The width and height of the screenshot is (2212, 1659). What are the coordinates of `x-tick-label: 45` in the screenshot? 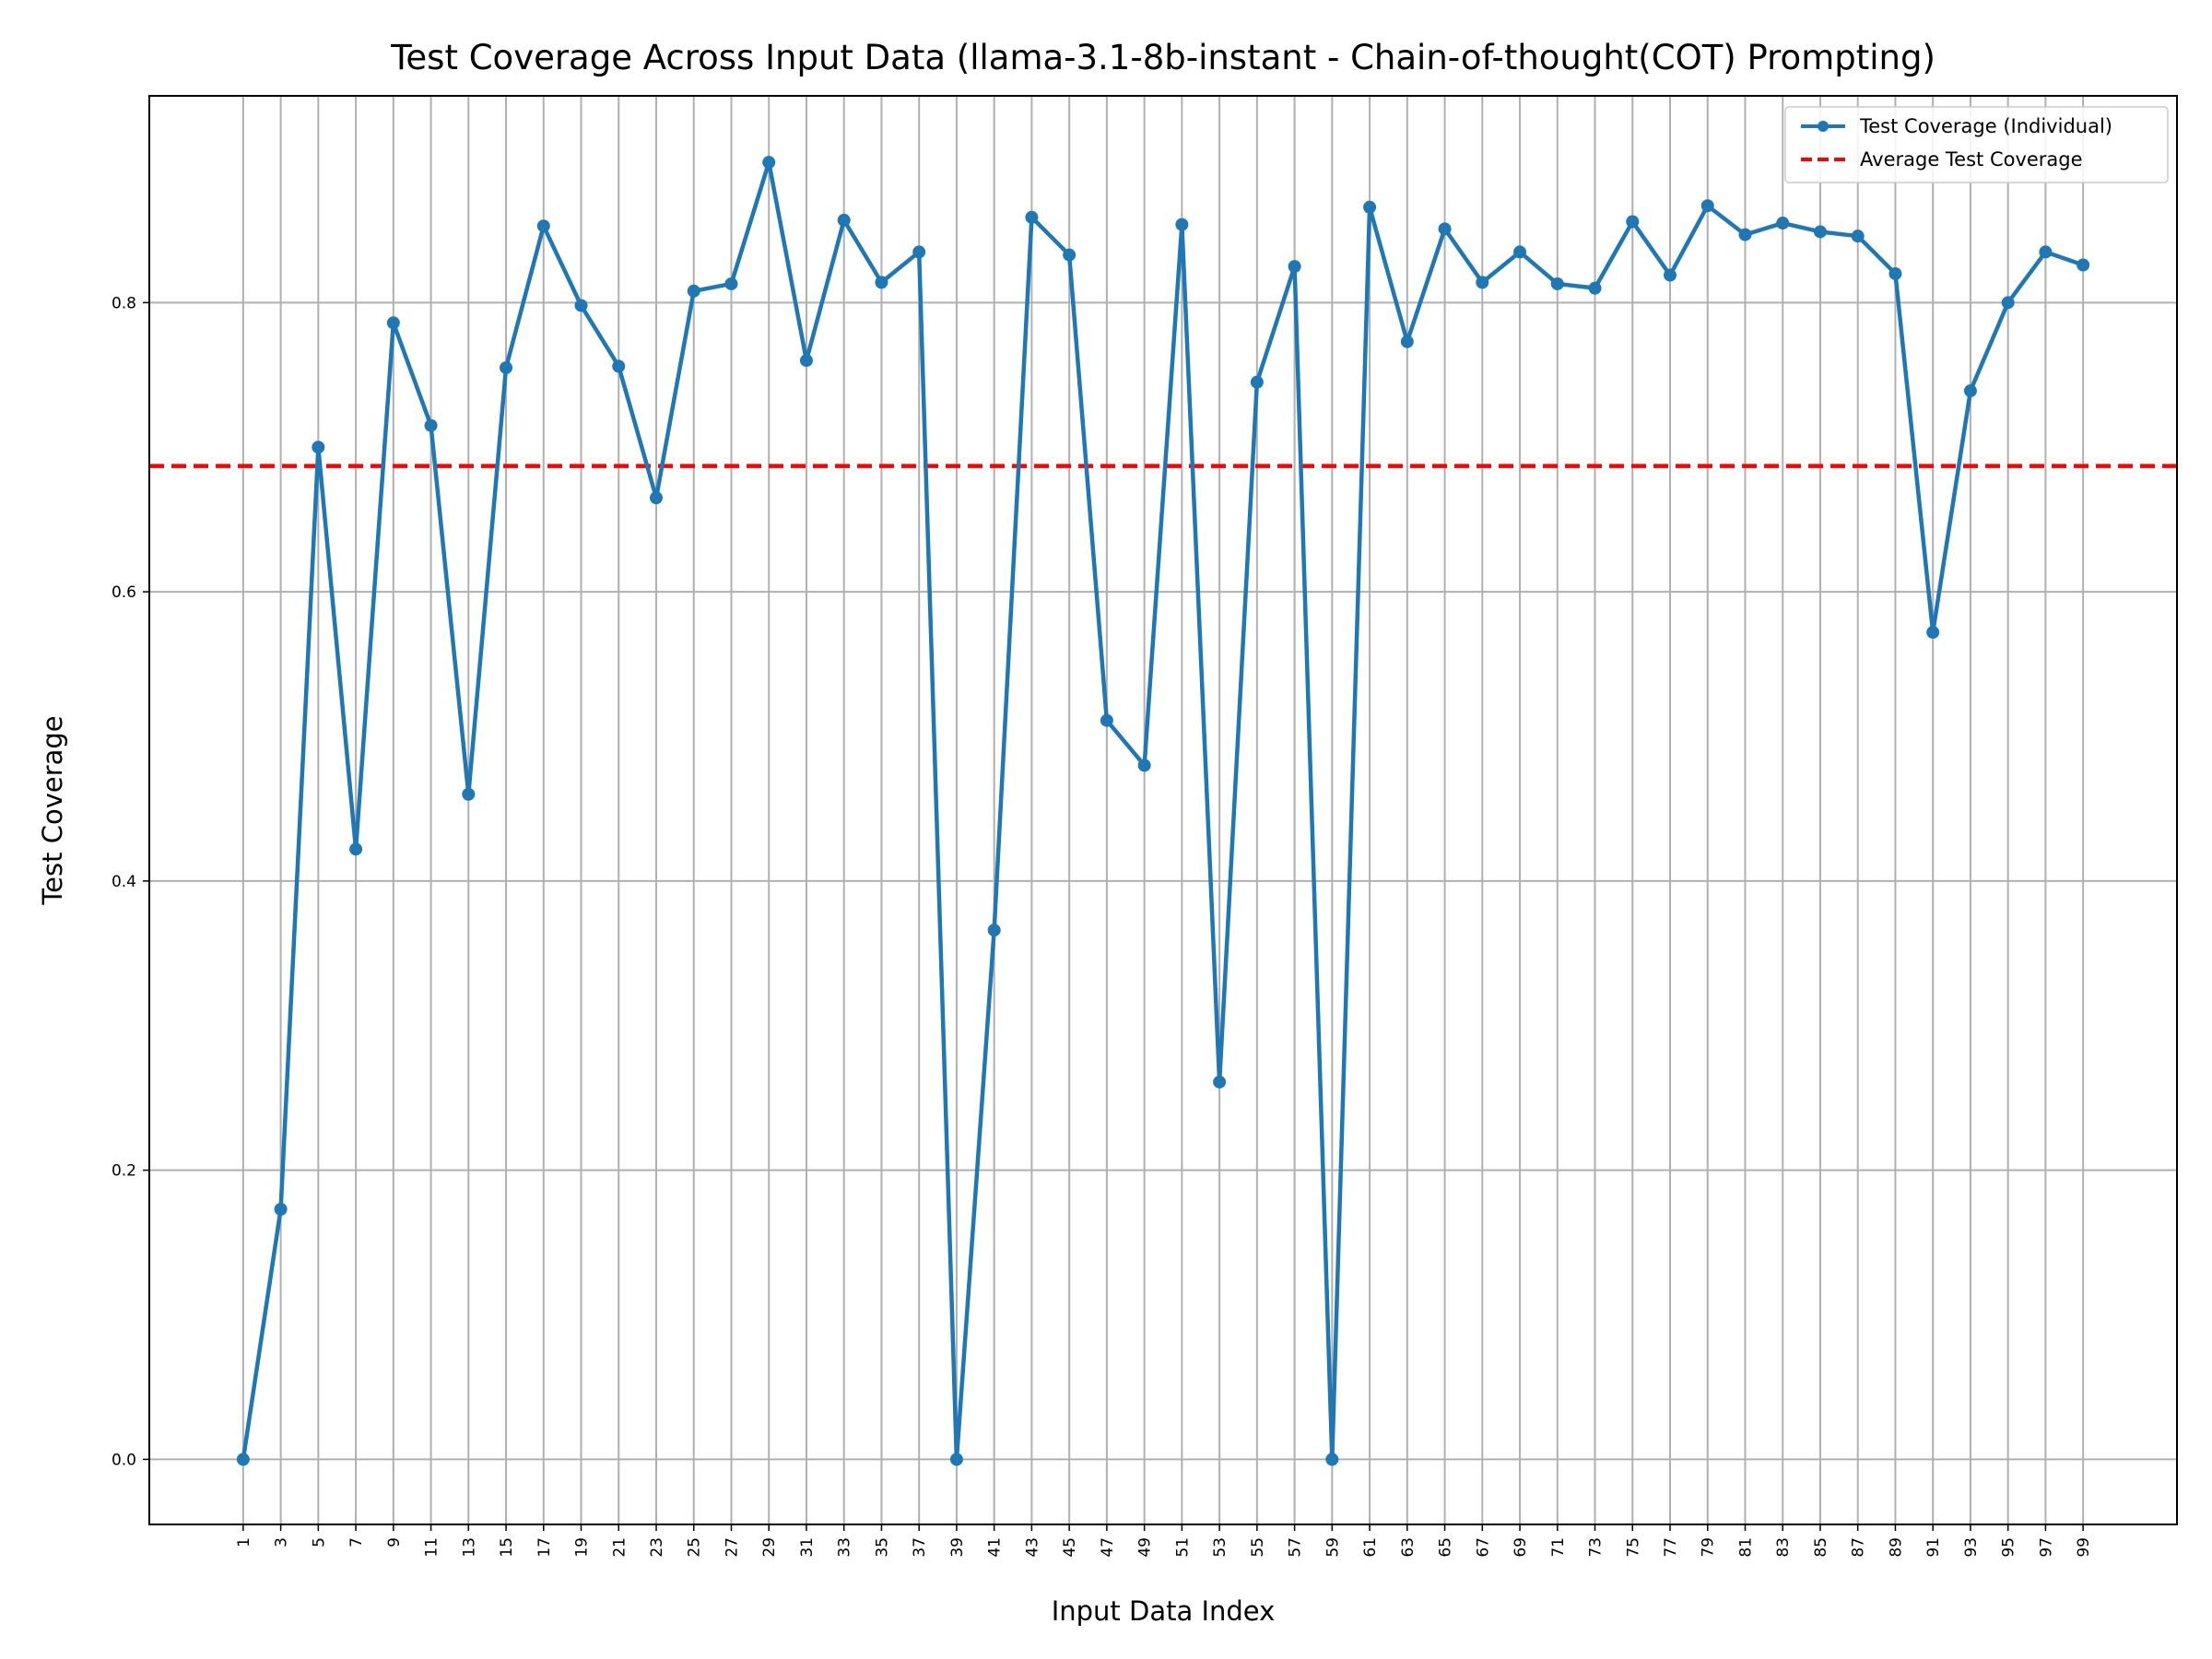 It's located at (1070, 1547).